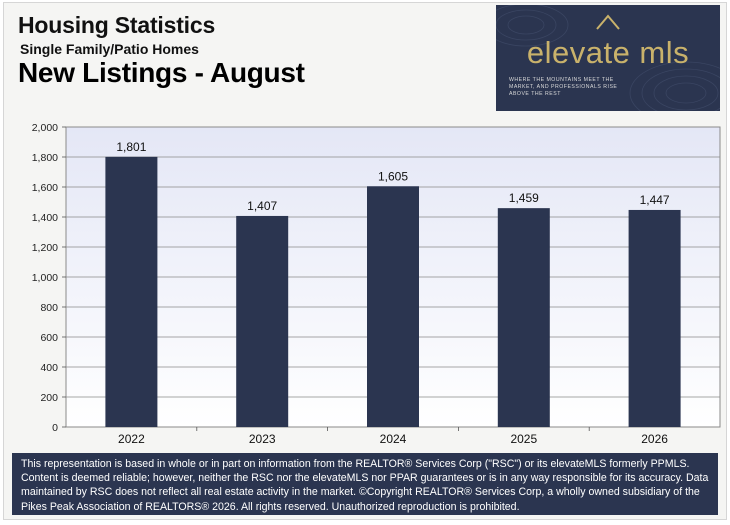 Image resolution: width=730 pixels, height=525 pixels. Describe the element at coordinates (49, 398) in the screenshot. I see `y-tick-label: 200` at that location.